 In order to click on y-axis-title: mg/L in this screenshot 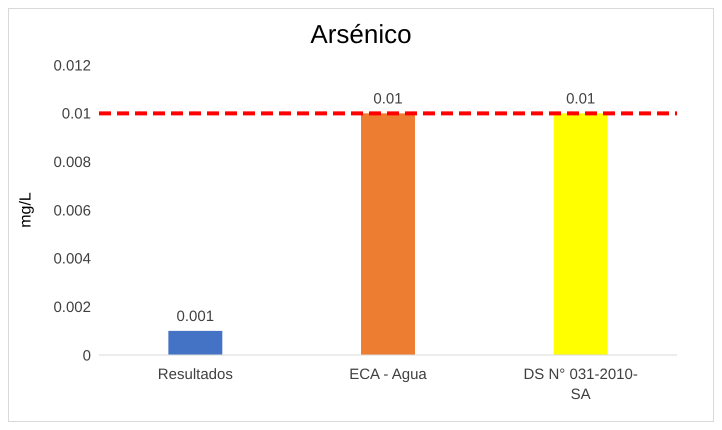, I will do `click(26, 210)`.